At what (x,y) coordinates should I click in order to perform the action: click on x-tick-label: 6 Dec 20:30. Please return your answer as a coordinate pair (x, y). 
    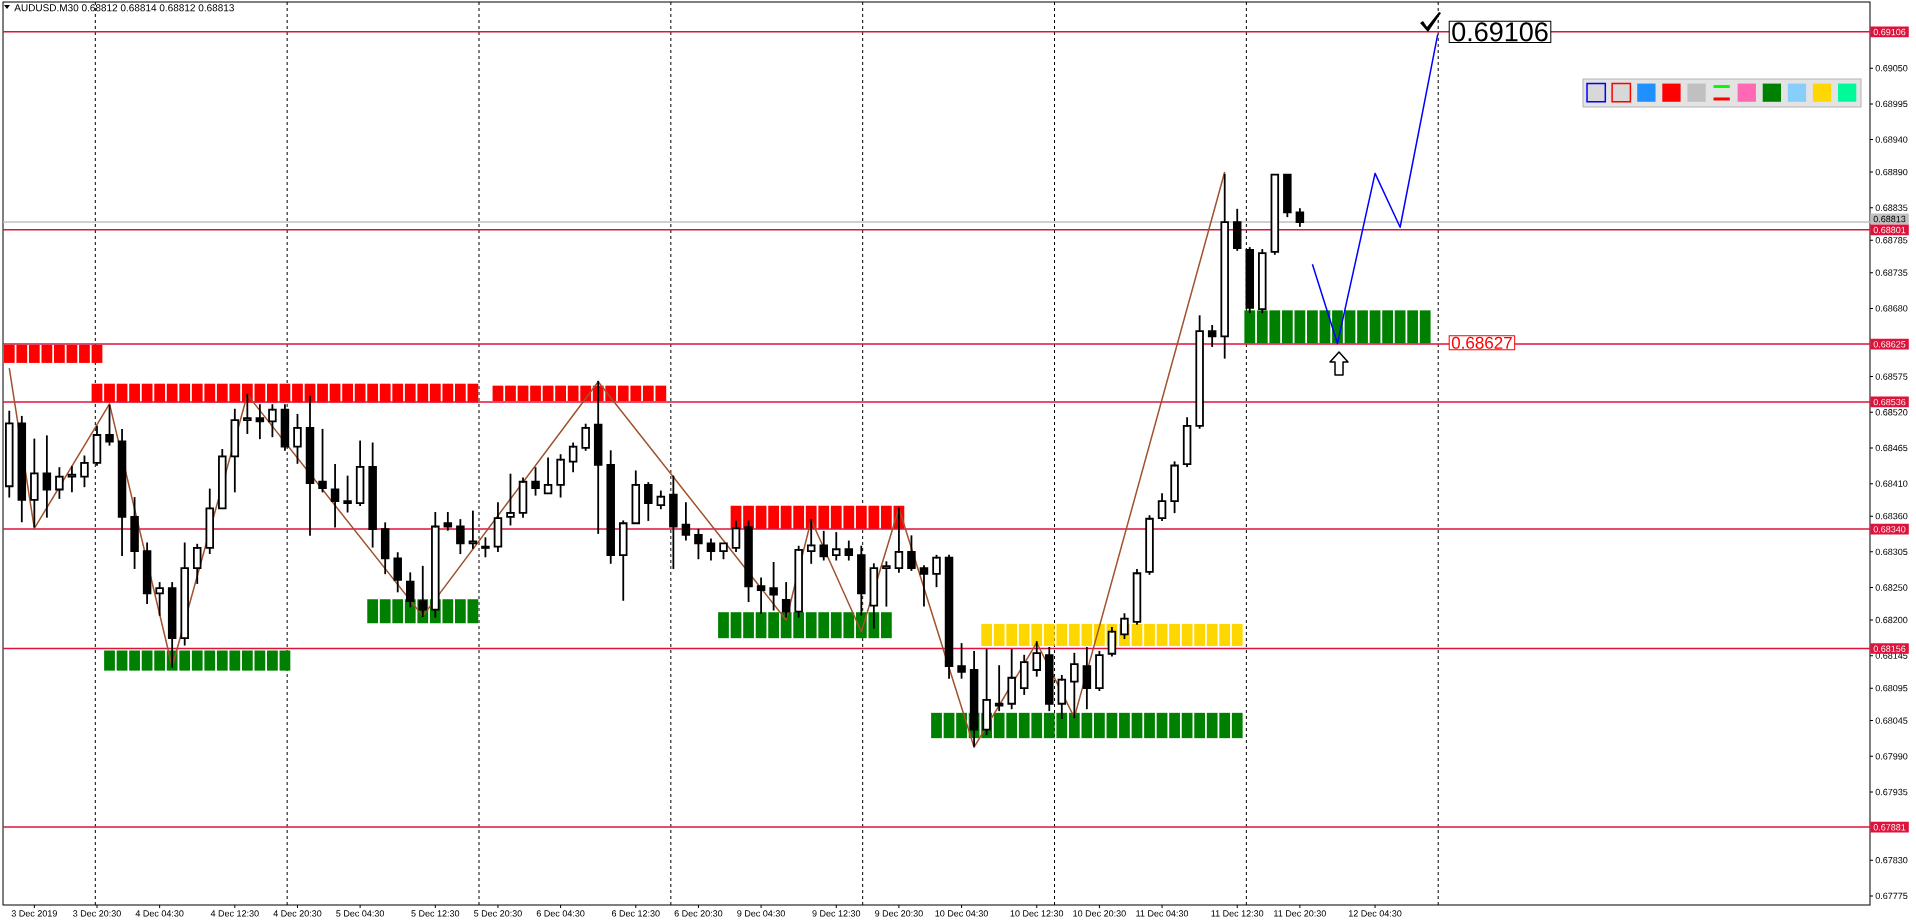
    Looking at the image, I should click on (698, 913).